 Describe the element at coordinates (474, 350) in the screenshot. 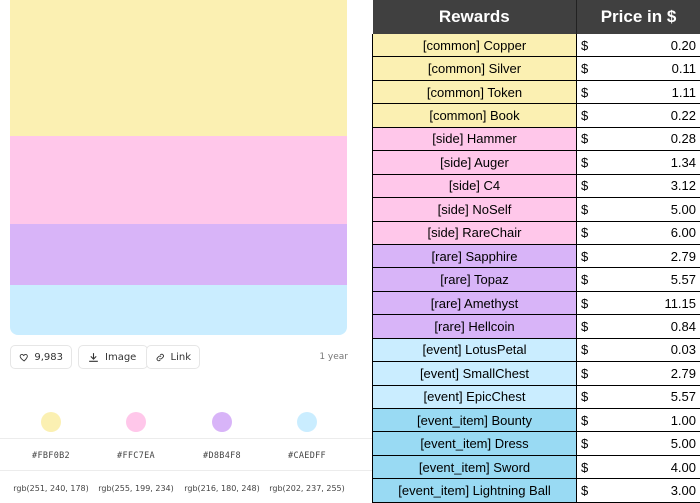

I see `reward-name: [event] LotusPetal` at that location.